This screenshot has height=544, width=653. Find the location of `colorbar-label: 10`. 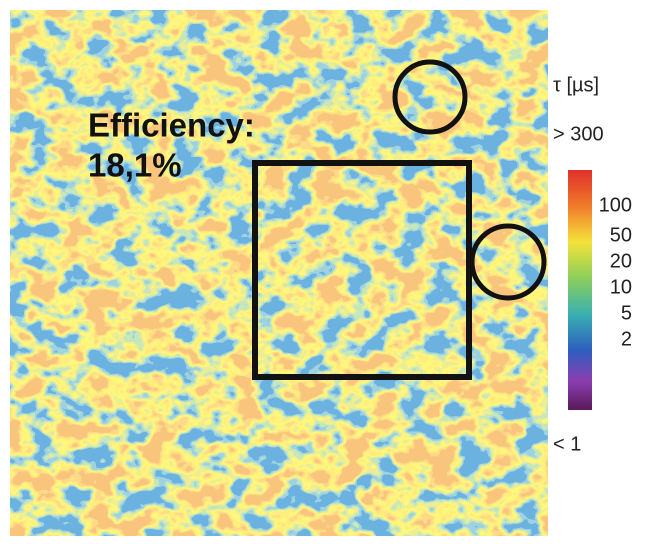

colorbar-label: 10 is located at coordinates (621, 287).